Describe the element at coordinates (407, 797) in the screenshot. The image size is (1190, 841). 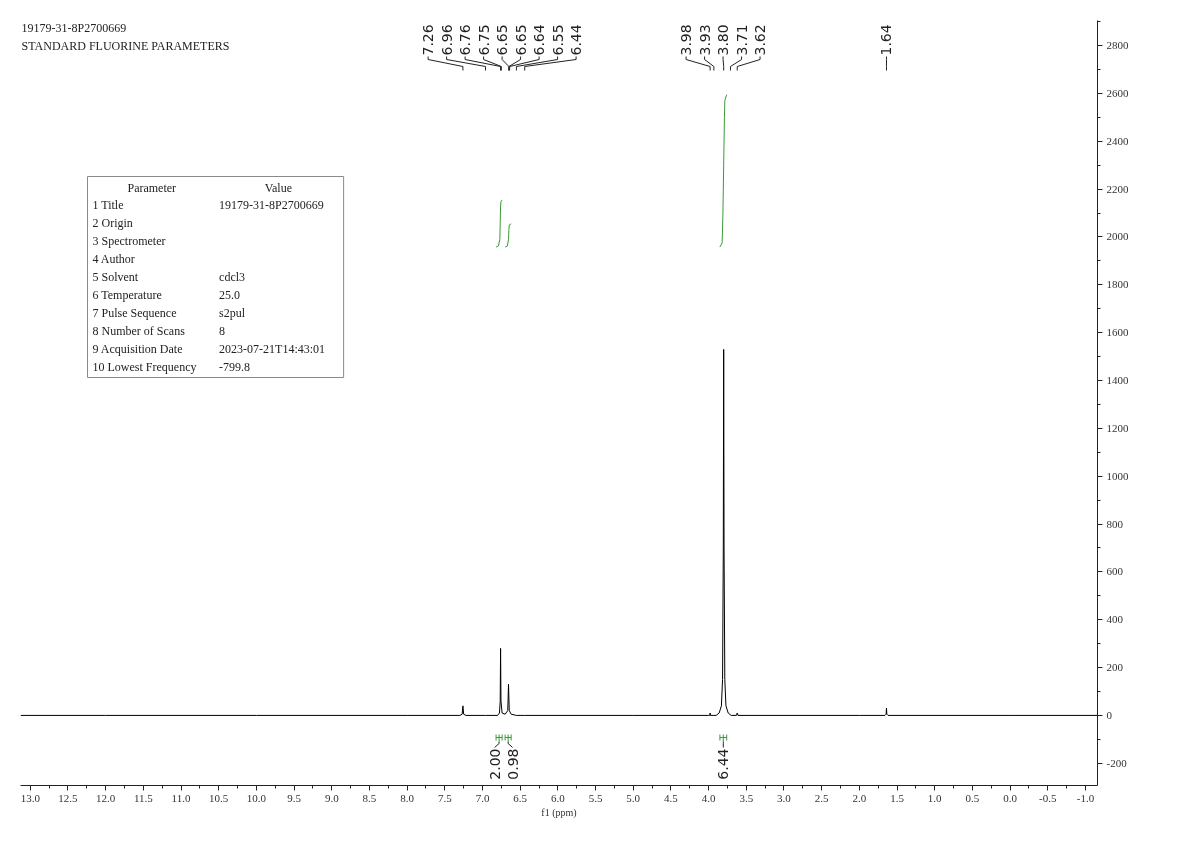
I see `x-tick-label: 8.0` at that location.